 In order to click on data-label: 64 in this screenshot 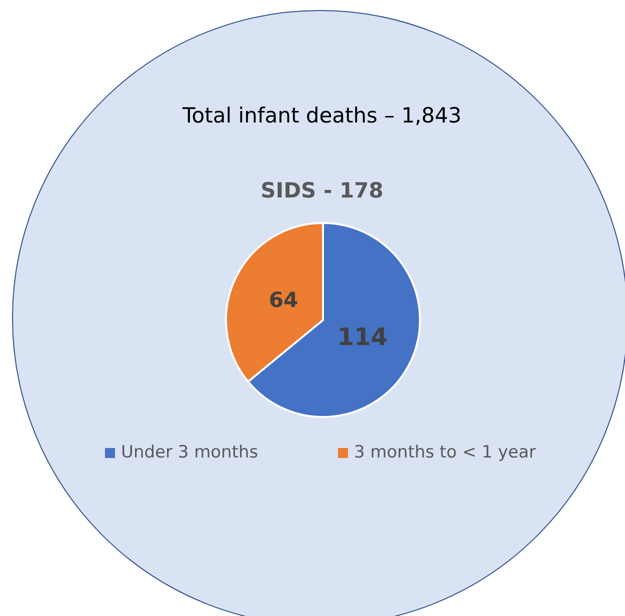, I will do `click(283, 300)`.